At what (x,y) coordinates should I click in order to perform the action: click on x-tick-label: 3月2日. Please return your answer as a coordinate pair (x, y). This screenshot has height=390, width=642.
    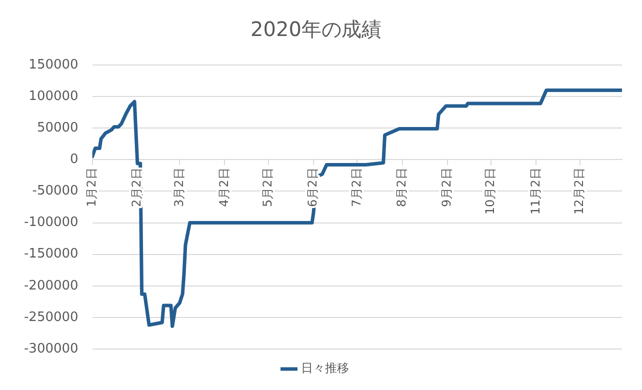
    Looking at the image, I should click on (179, 187).